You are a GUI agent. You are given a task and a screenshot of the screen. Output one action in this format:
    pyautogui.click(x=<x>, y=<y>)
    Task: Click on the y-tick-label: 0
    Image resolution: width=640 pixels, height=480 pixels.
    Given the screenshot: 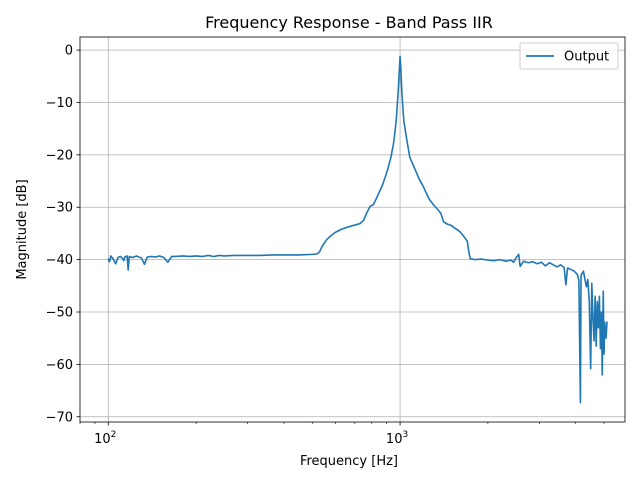 What is the action you would take?
    pyautogui.click(x=69, y=51)
    